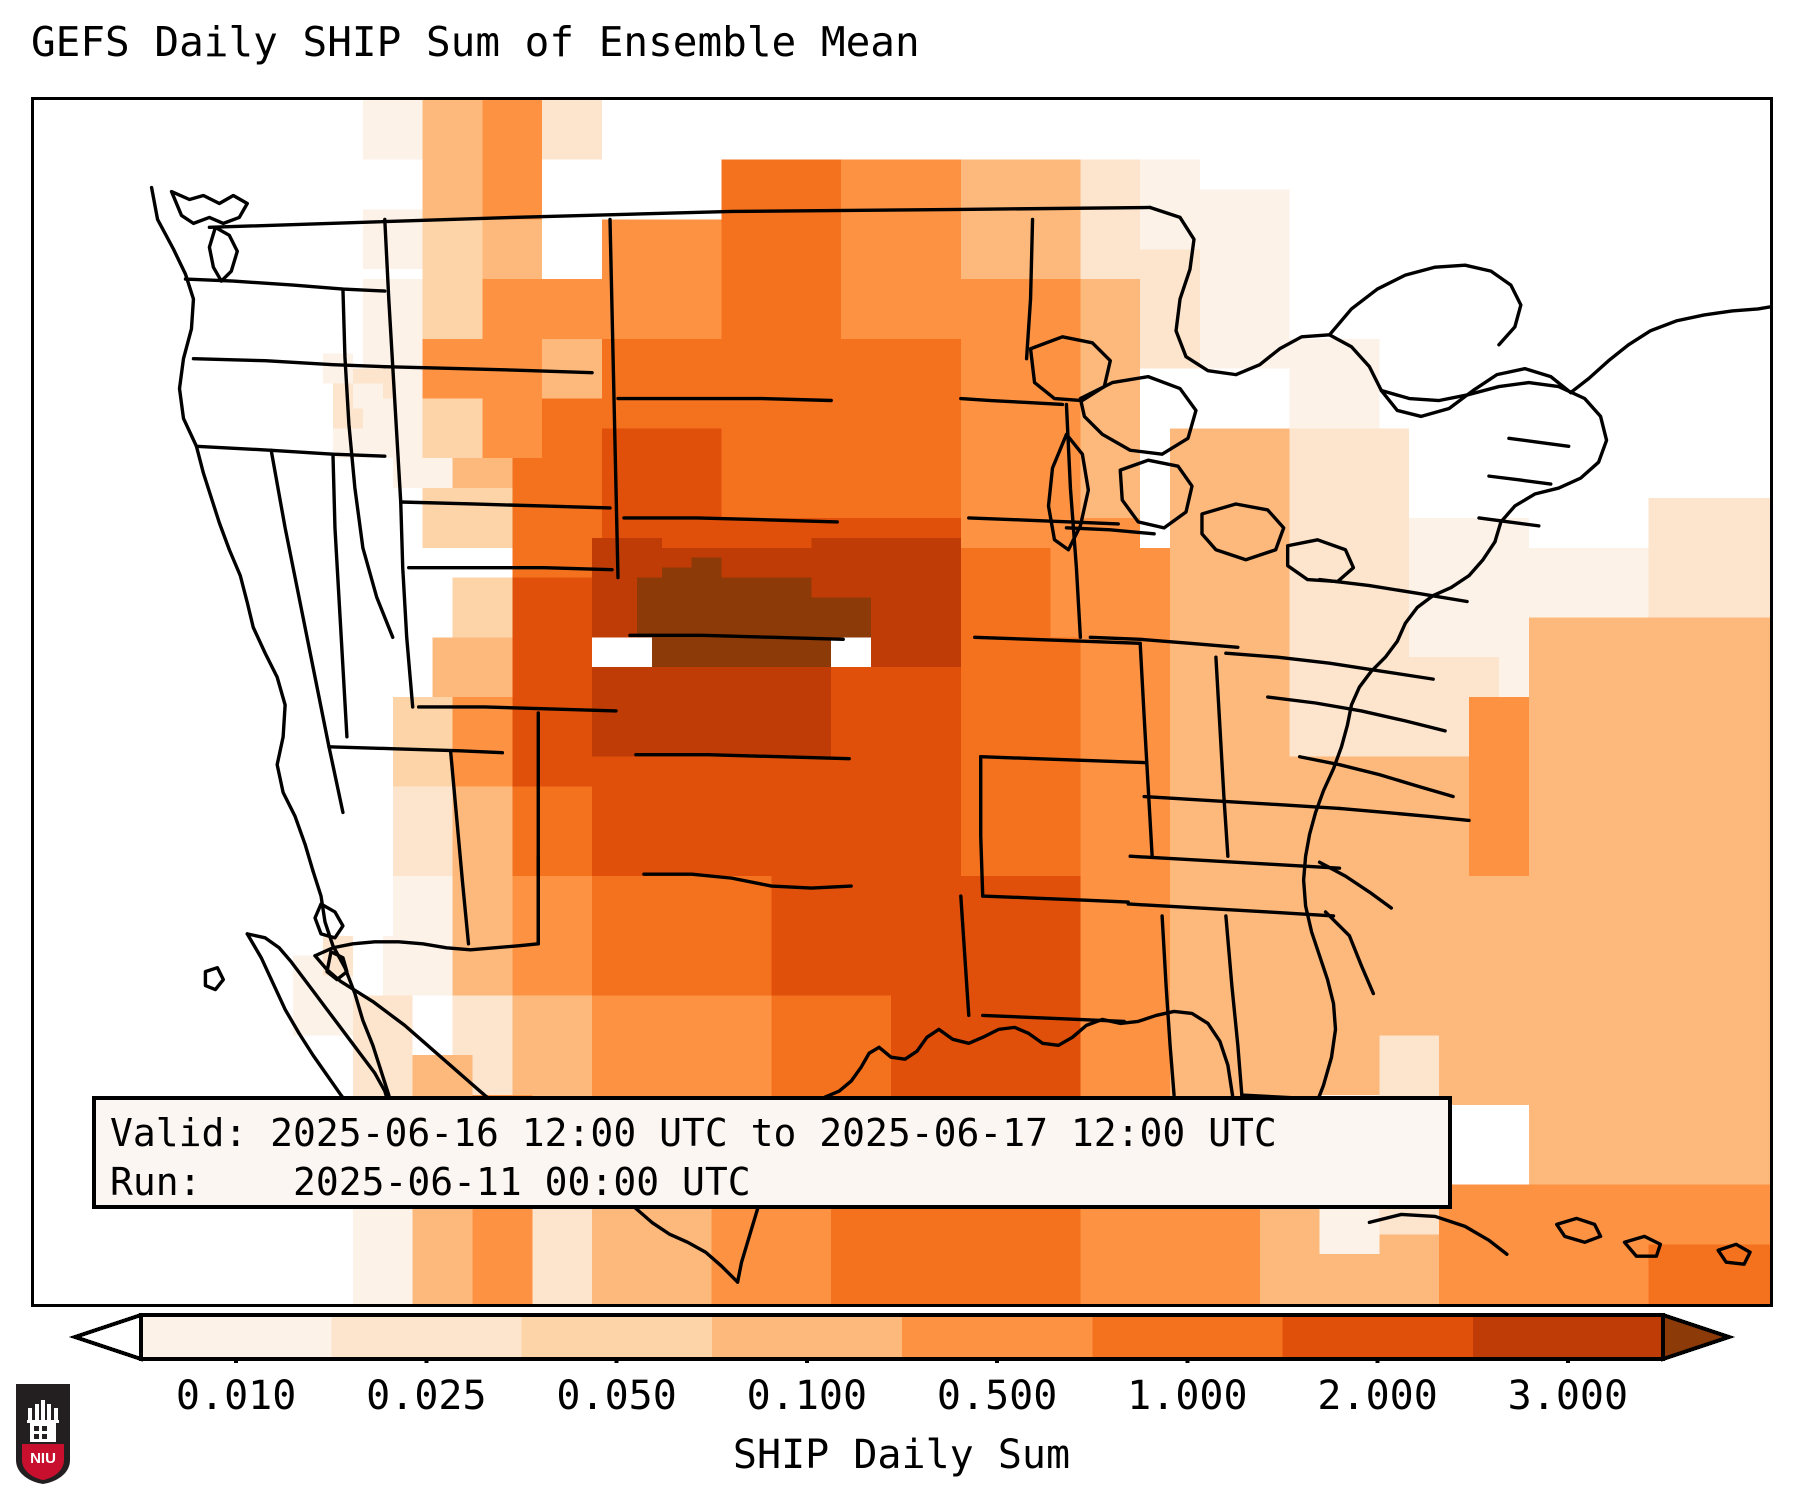  I want to click on colorbar, so click(902, 1338).